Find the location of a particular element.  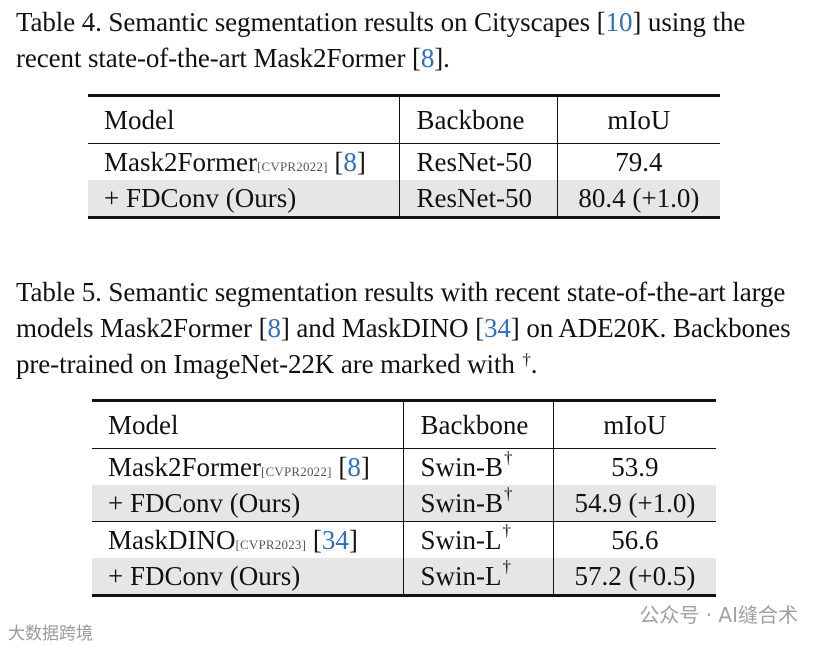

miou-cell: 54.9 (+1.0) is located at coordinates (634, 503).